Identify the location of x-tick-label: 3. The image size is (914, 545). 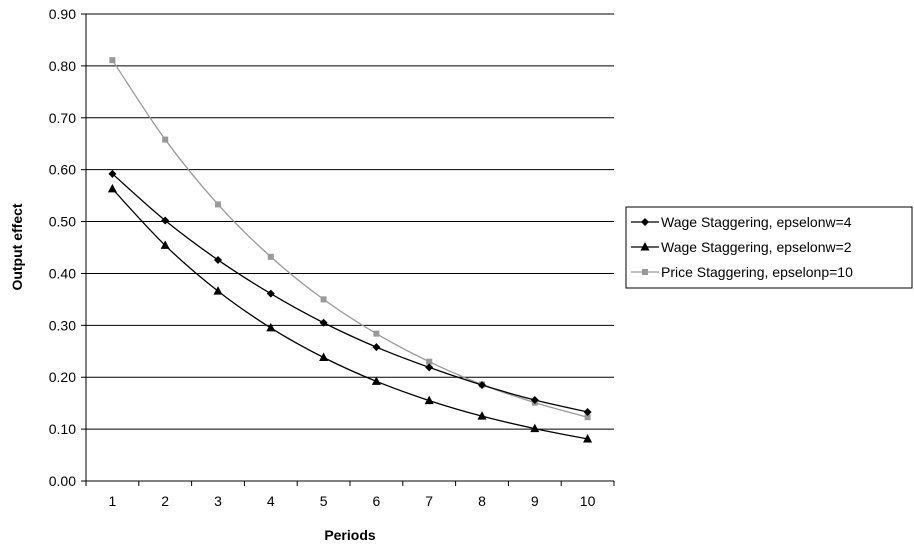
(218, 501).